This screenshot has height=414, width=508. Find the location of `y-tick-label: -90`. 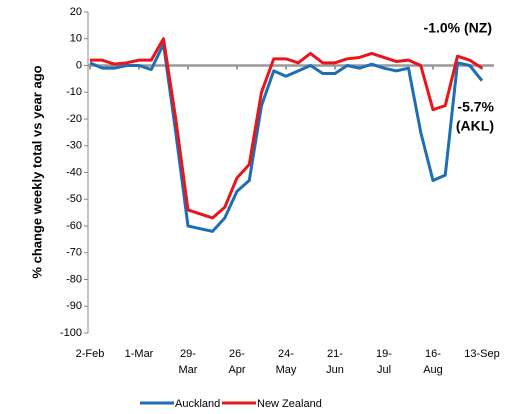

y-tick-label: -90 is located at coordinates (74, 306).